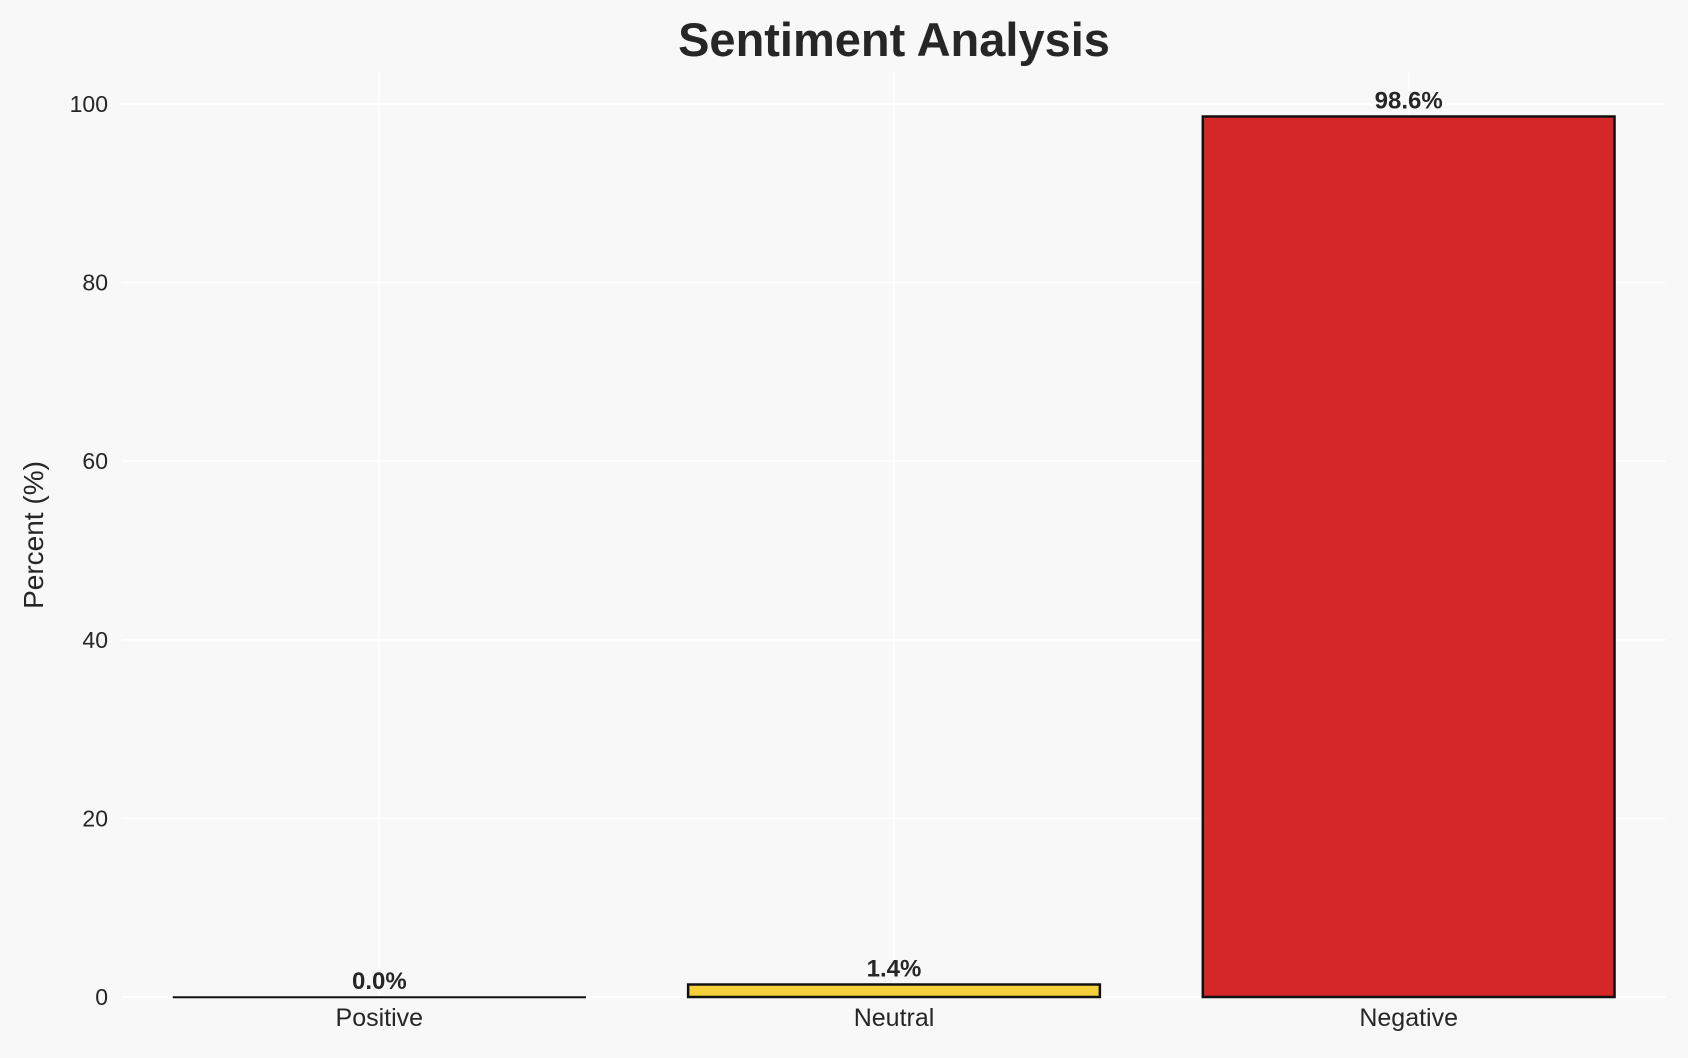 The image size is (1688, 1058). Describe the element at coordinates (89, 104) in the screenshot. I see `y-tick-label: 100` at that location.